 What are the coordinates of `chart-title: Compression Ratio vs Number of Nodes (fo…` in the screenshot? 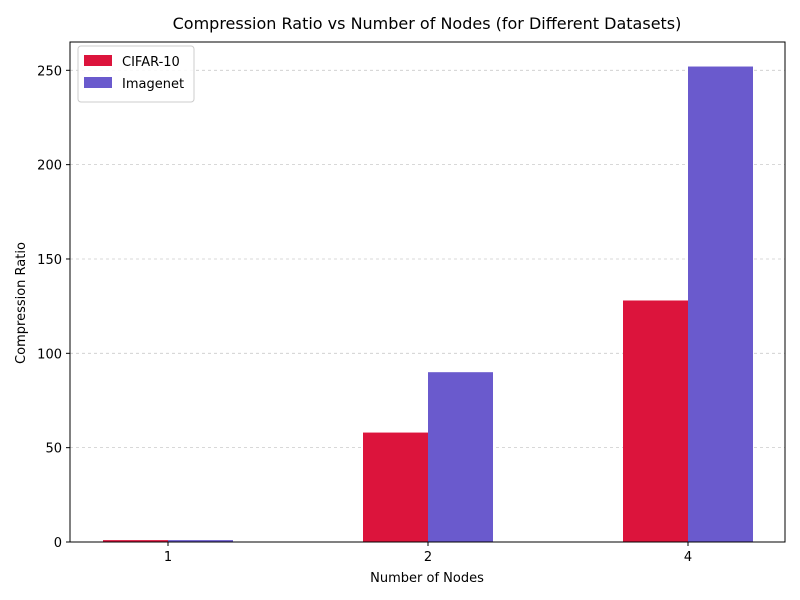 It's located at (427, 23).